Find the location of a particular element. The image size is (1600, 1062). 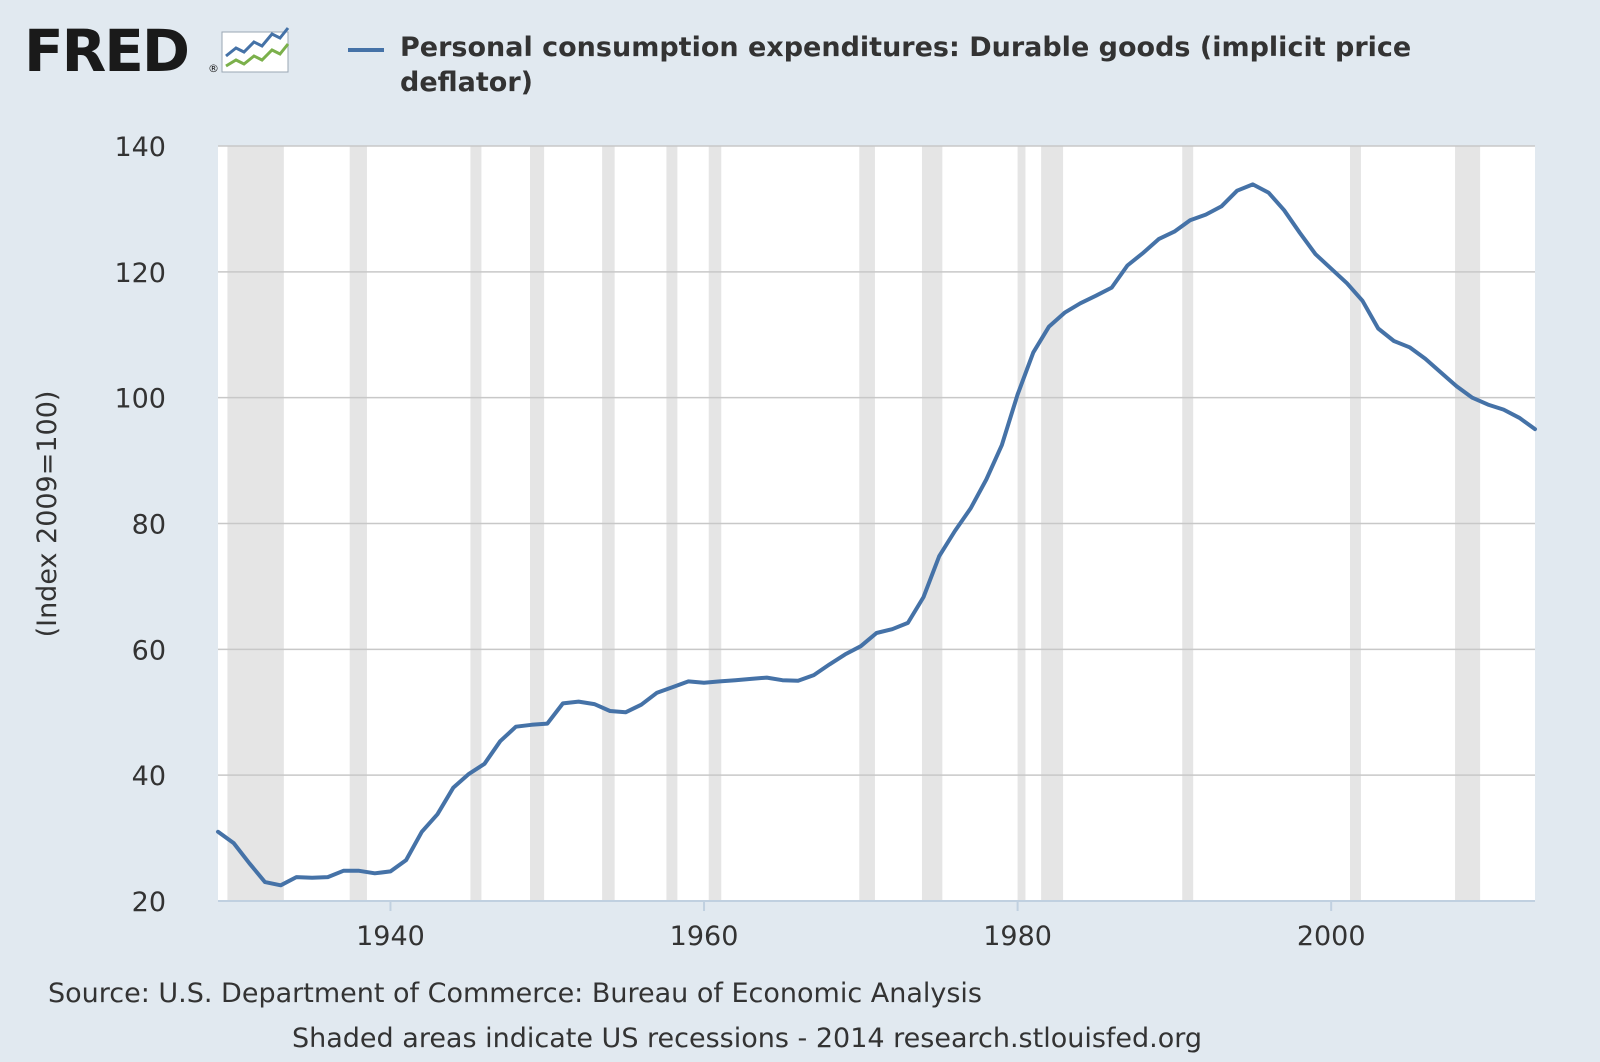

y-axis-tick-labels: 20 40 60 80 100 120 140 is located at coordinates (140, 525).